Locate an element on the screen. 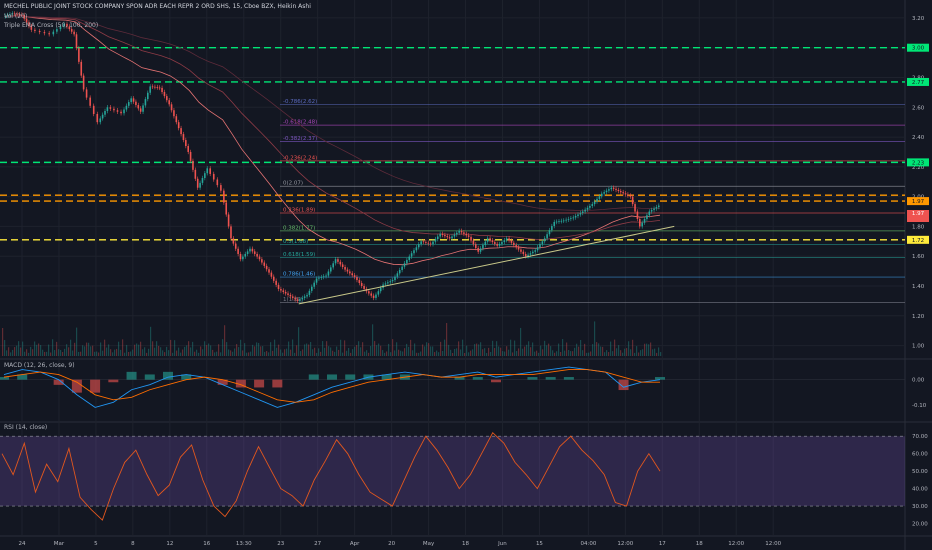 This screenshot has width=932, height=550. macd-pane is located at coordinates (452, 387).